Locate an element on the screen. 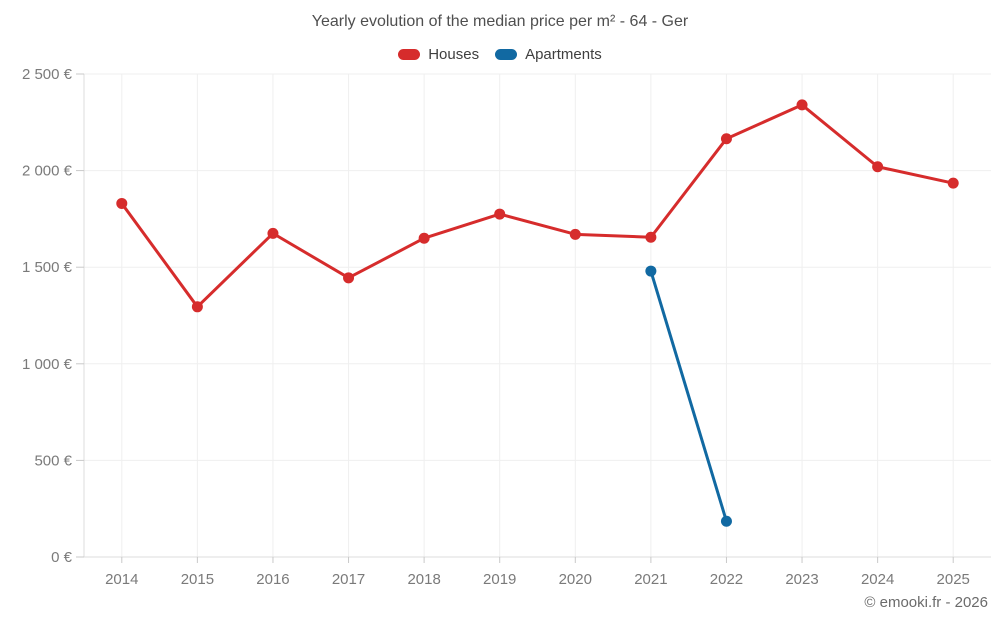  x-axis-label: 2015 is located at coordinates (197, 579).